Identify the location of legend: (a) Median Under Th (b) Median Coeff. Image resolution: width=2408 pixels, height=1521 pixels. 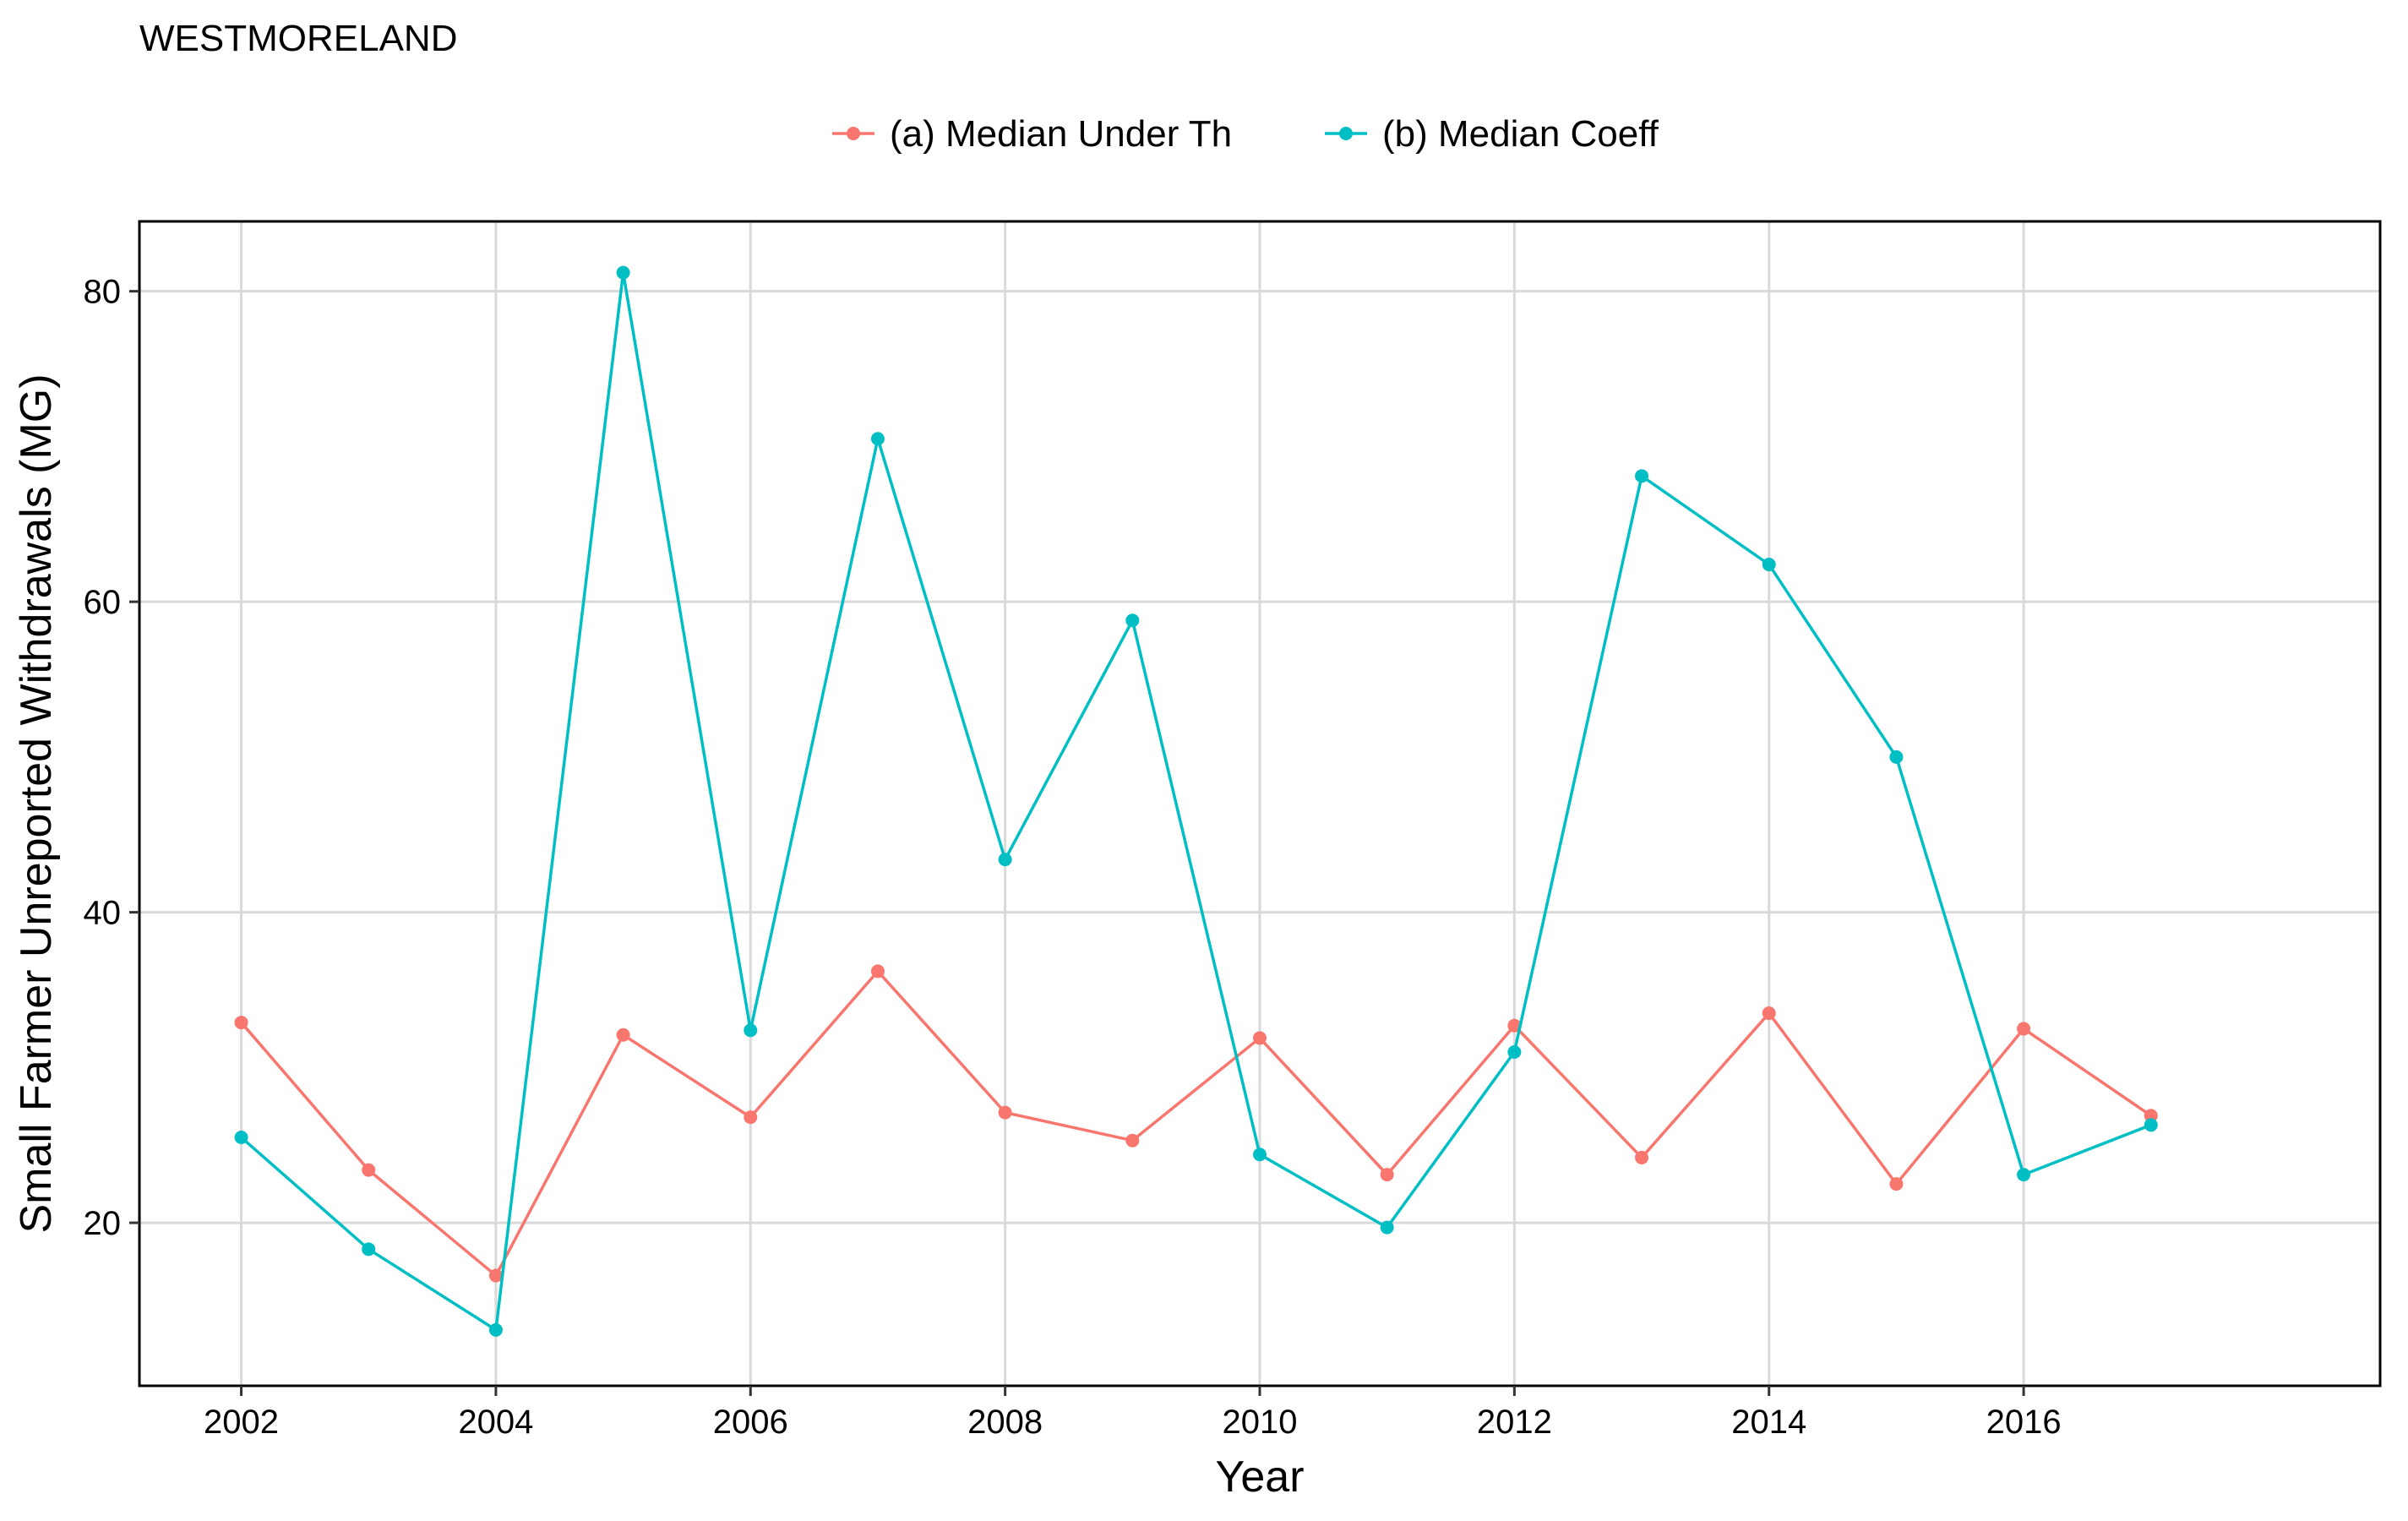
(1245, 134).